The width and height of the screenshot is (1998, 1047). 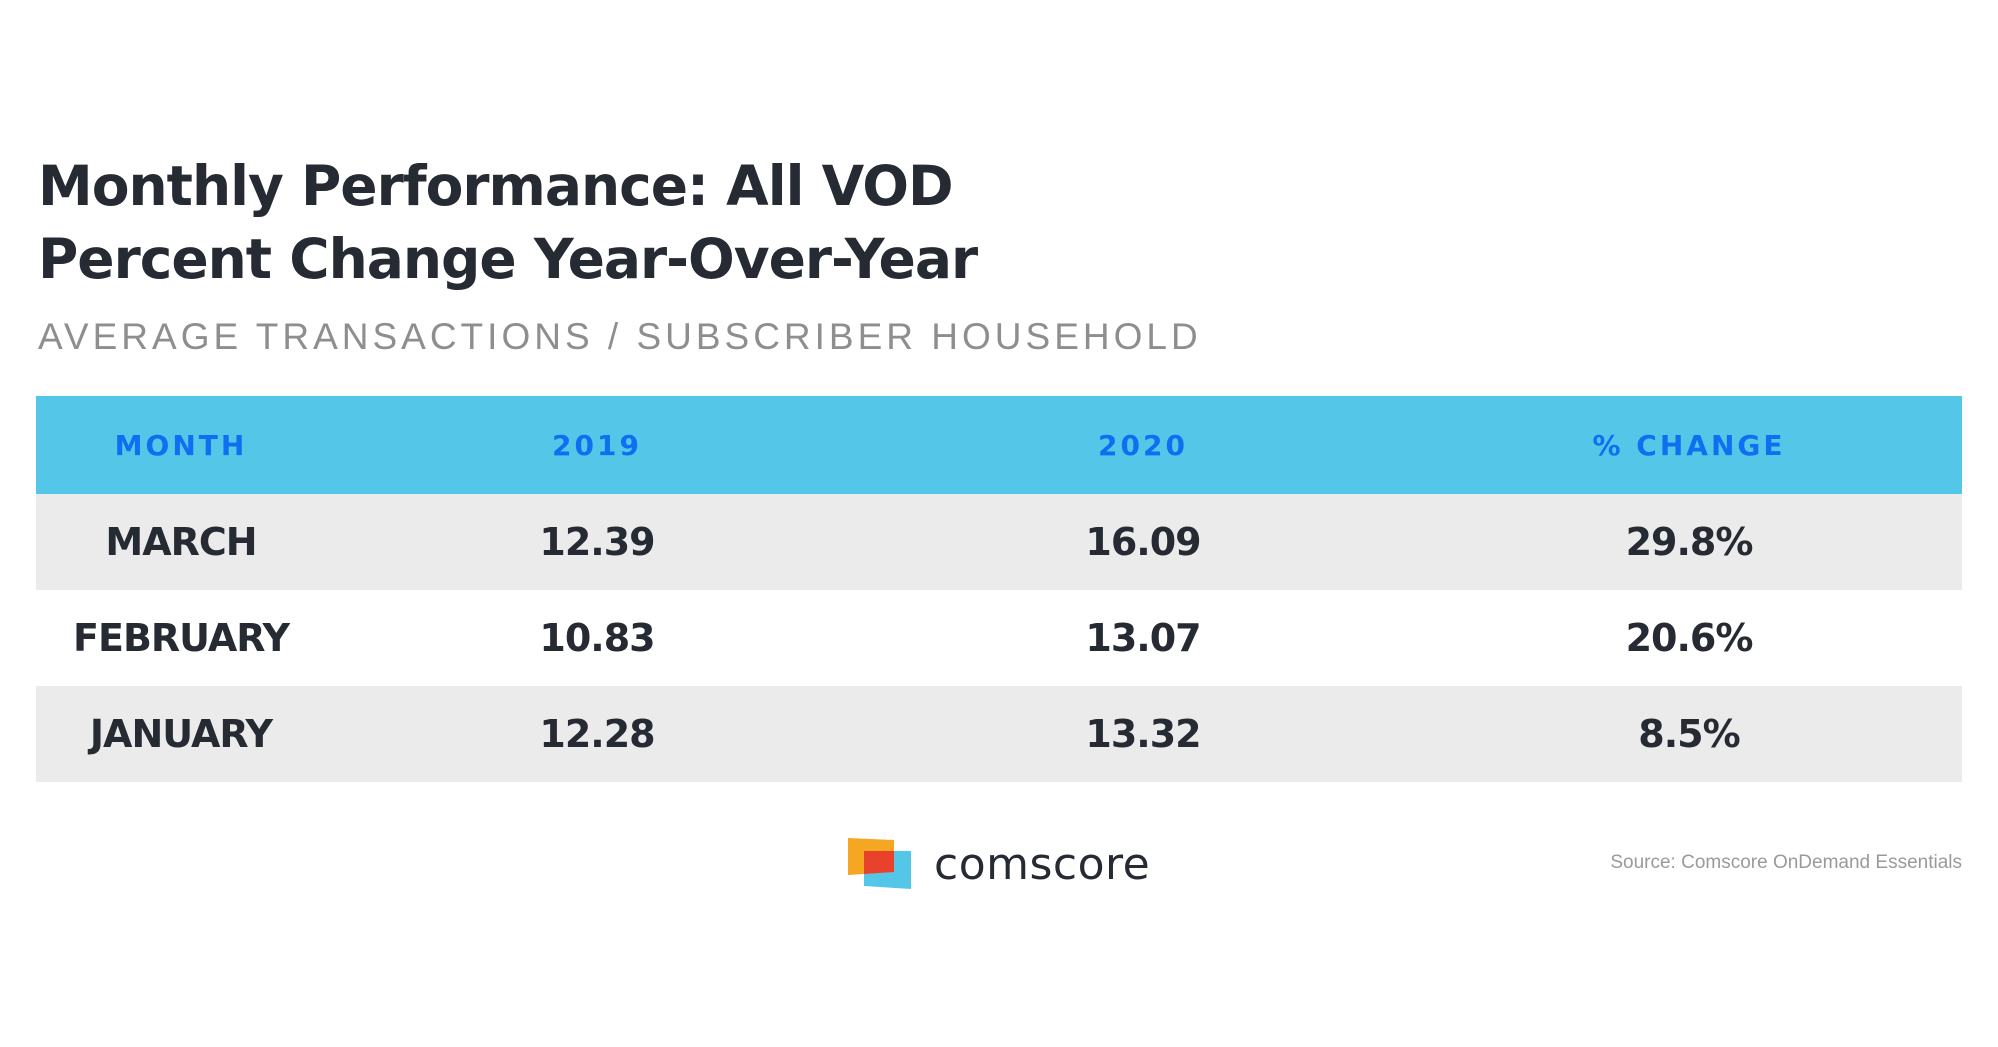 What do you see at coordinates (496, 186) in the screenshot?
I see `title-line-1: Monthly Performance: All VOD` at bounding box center [496, 186].